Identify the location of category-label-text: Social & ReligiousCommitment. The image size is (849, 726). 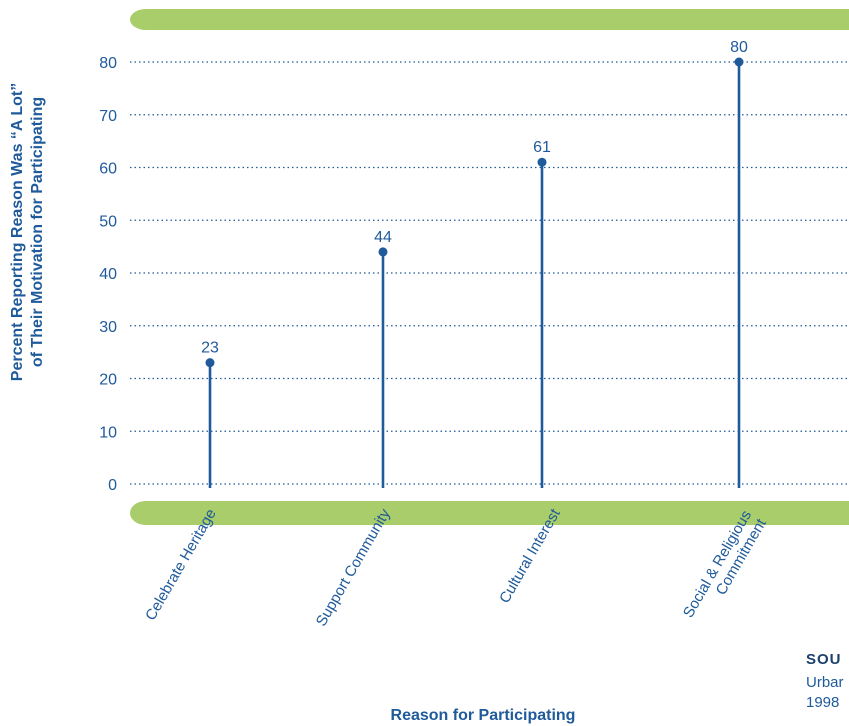
(725, 568).